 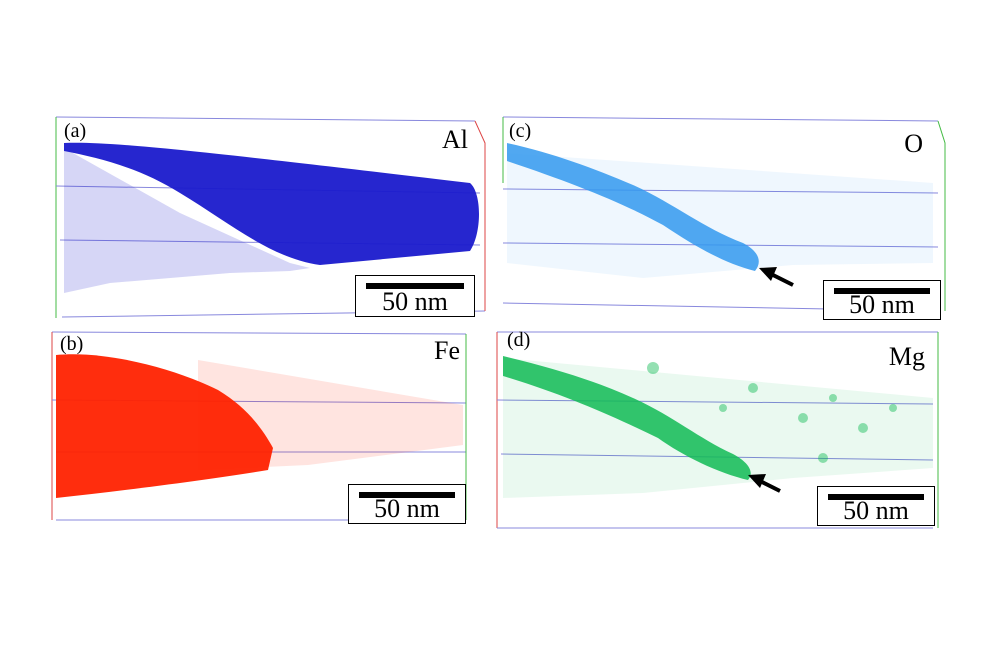 I want to click on panel-c: (c) O 50 nm, so click(x=723, y=218).